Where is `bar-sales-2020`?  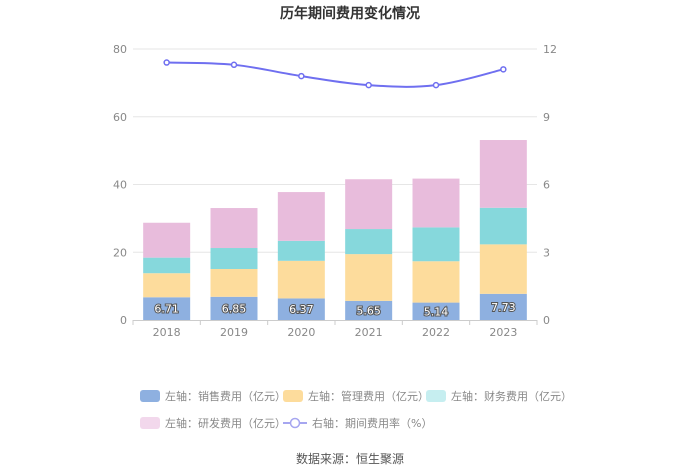
bar-sales-2020 is located at coordinates (301, 309).